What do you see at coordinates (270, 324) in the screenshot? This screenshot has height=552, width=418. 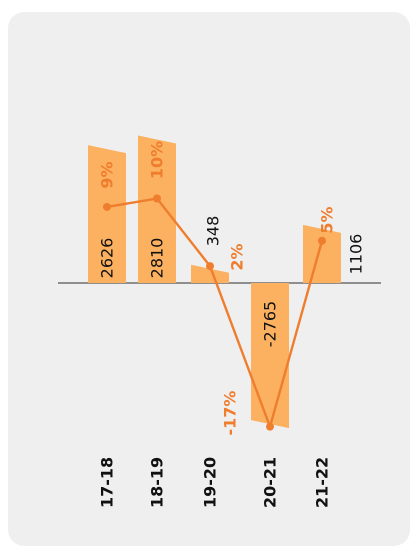 I see `value-label-20-21: -2765` at bounding box center [270, 324].